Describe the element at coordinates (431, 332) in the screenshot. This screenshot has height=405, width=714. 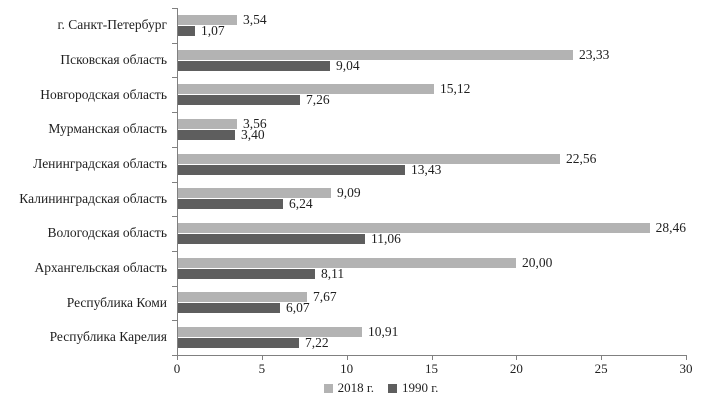
I see `bar-line: 10,91` at that location.